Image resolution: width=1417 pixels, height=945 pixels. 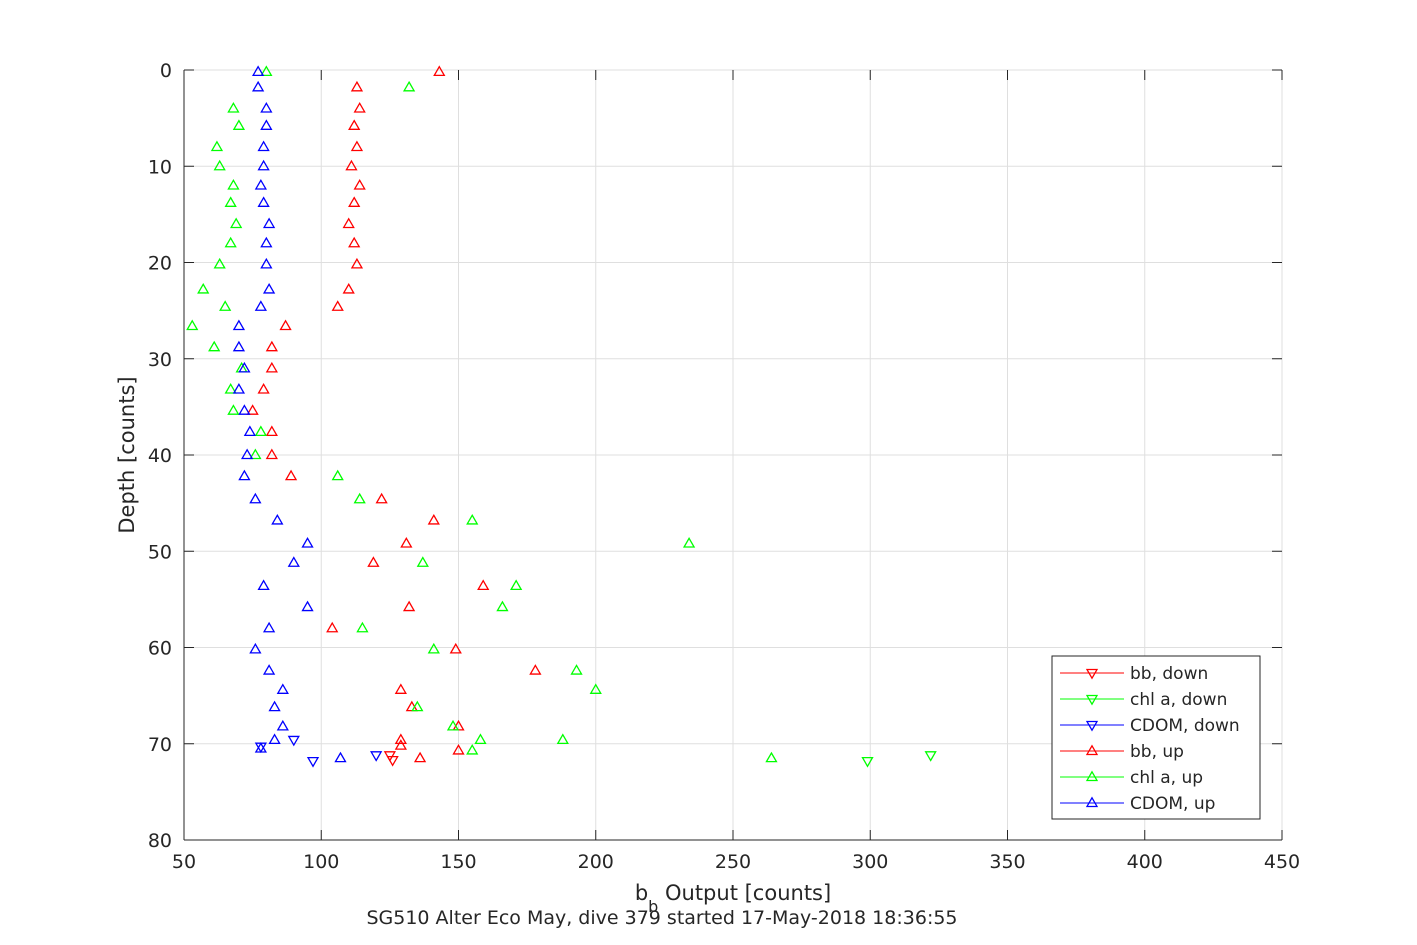 I want to click on y-tick-label: 80, so click(x=160, y=841).